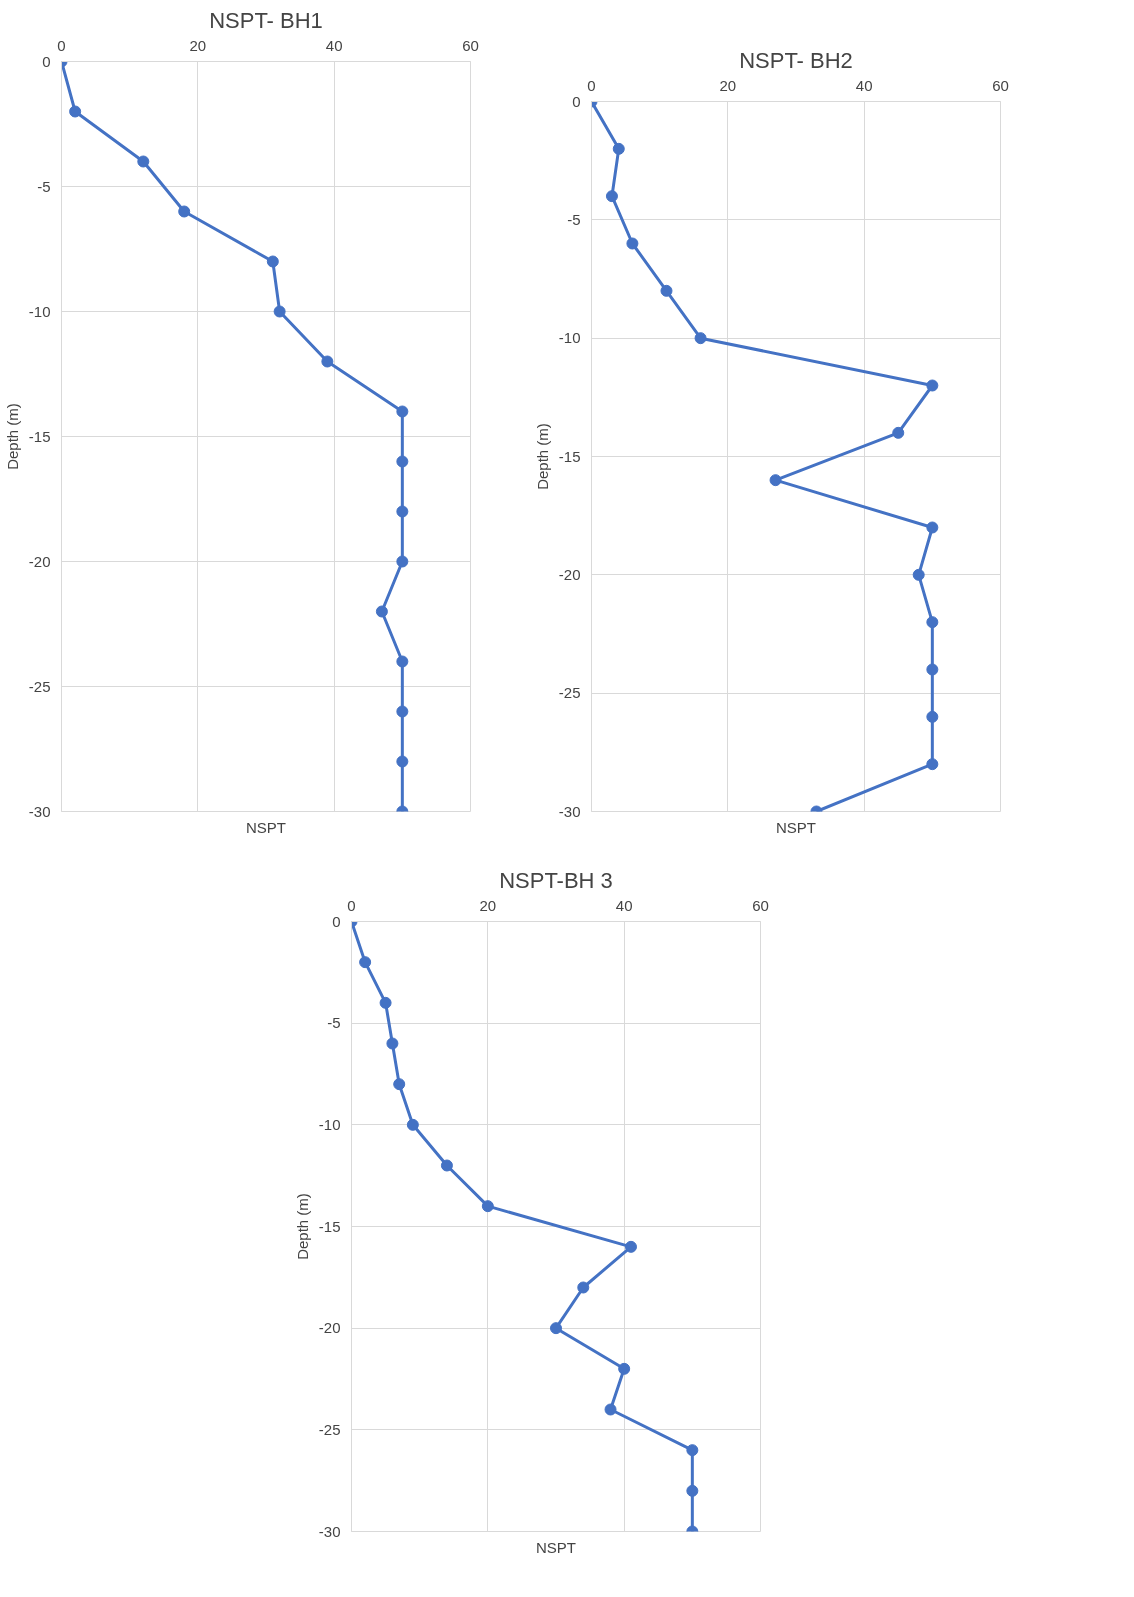 The width and height of the screenshot is (1134, 1597). What do you see at coordinates (796, 60) in the screenshot?
I see `chart-title: NSPT- BH2` at bounding box center [796, 60].